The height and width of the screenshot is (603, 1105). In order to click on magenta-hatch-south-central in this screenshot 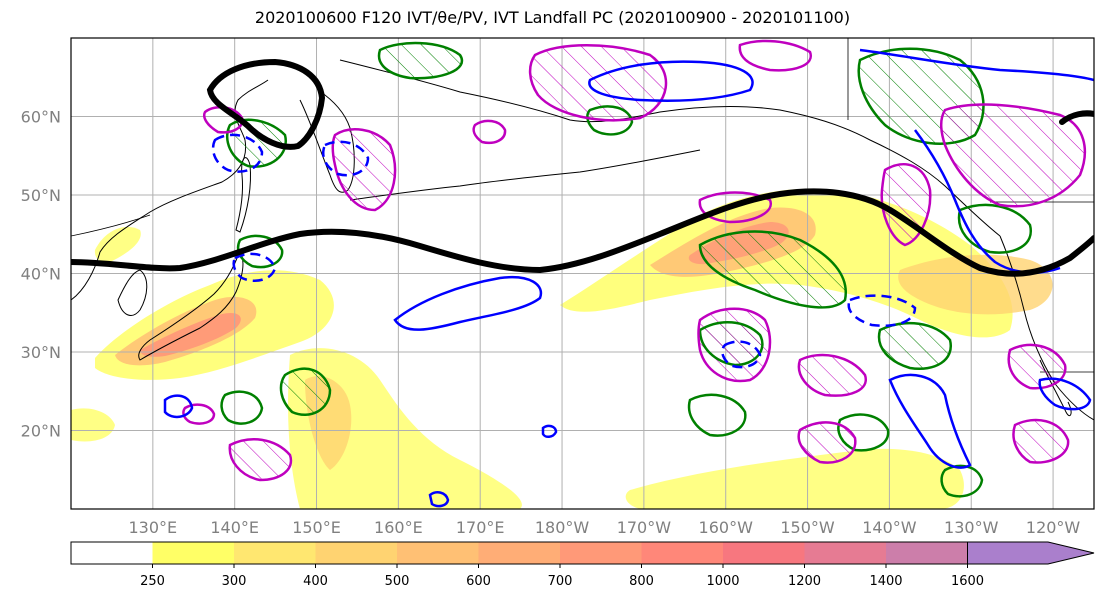, I will do `click(827, 442)`.